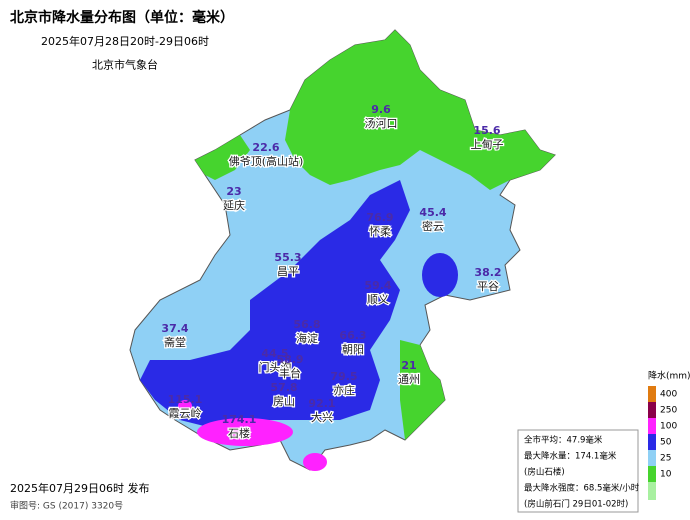 This screenshot has height=520, width=690. What do you see at coordinates (381, 123) in the screenshot?
I see `station-name: 汤河口` at bounding box center [381, 123].